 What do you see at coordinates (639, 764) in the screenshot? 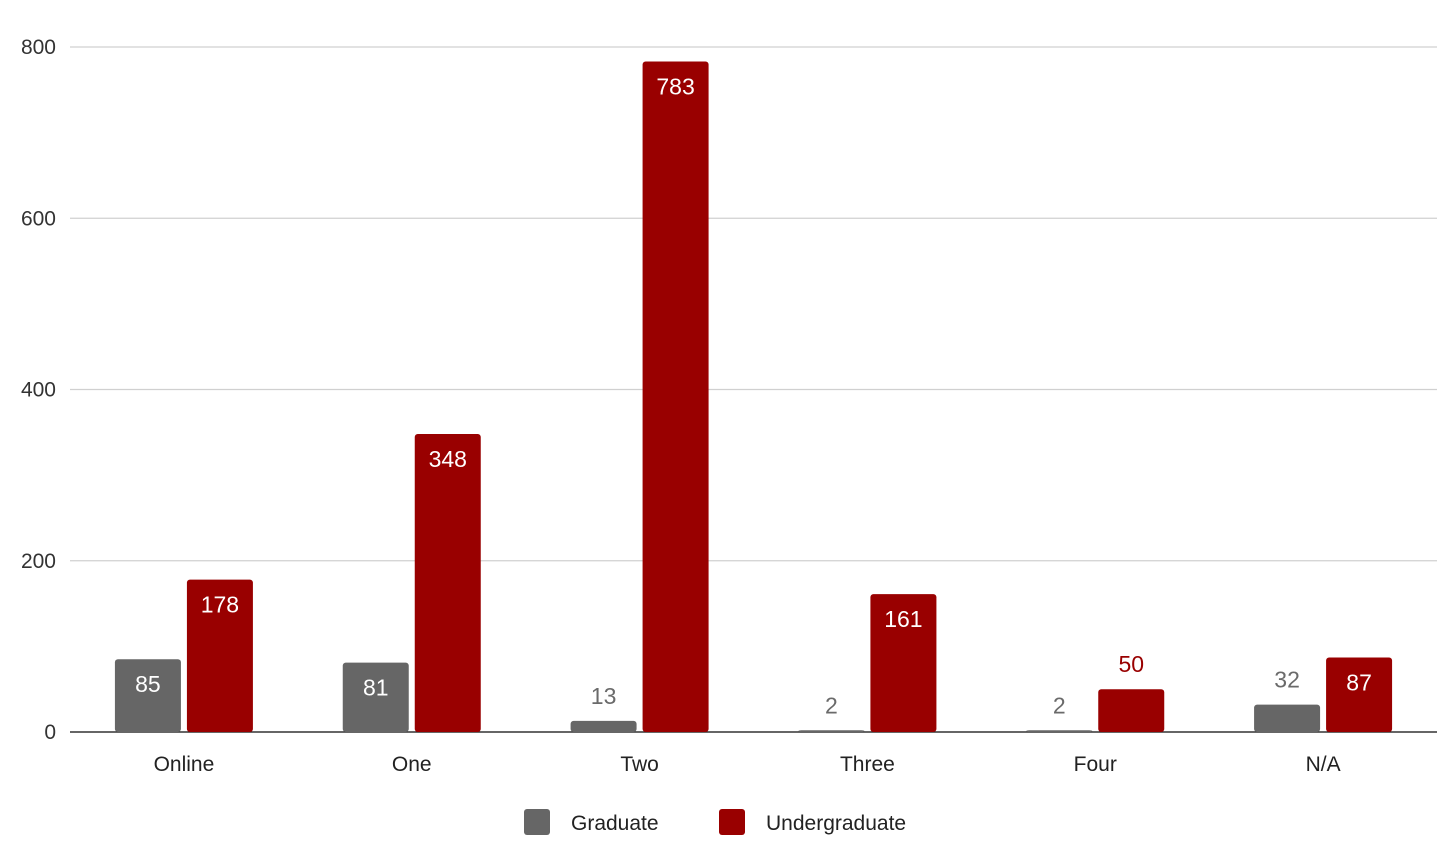
I see `x-tick-label: Two` at bounding box center [639, 764].